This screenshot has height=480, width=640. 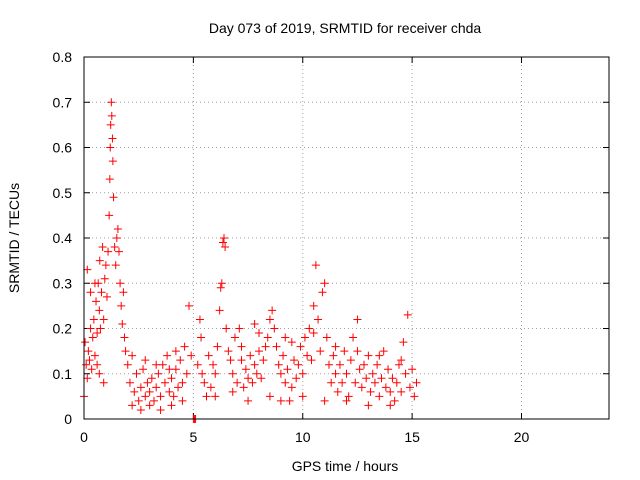 I want to click on y-tick-label: 0.6, so click(x=63, y=148).